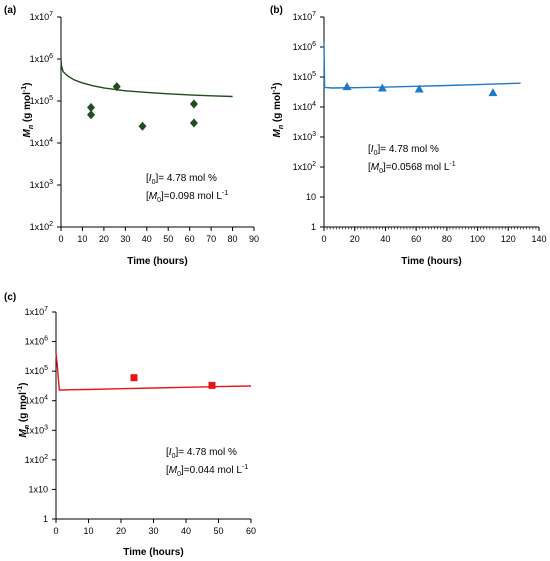 The width and height of the screenshot is (550, 561). What do you see at coordinates (38, 489) in the screenshot?
I see `y-tick-label: 1x10` at bounding box center [38, 489].